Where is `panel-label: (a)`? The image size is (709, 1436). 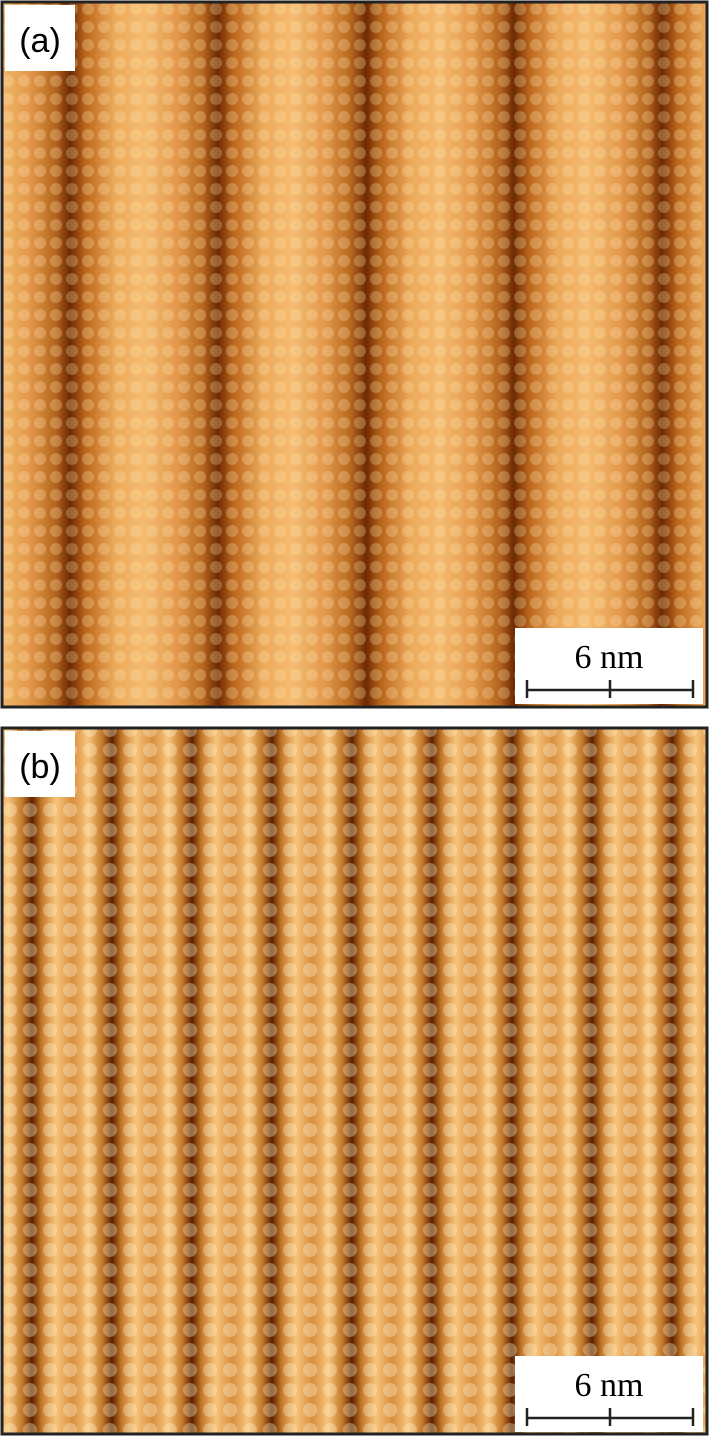
panel-label: (a) is located at coordinates (40, 41).